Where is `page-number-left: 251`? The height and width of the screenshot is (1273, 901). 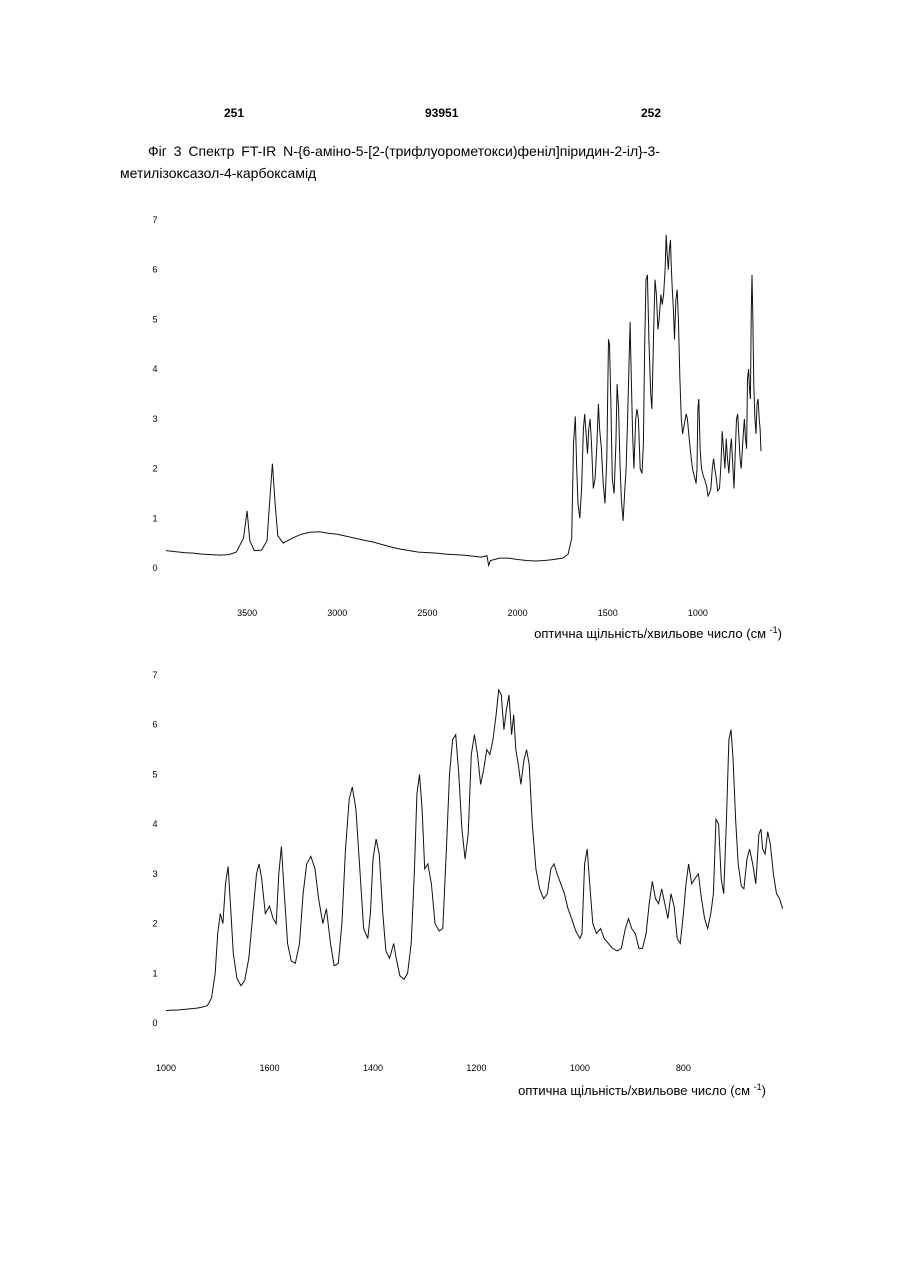 page-number-left: 251 is located at coordinates (234, 113).